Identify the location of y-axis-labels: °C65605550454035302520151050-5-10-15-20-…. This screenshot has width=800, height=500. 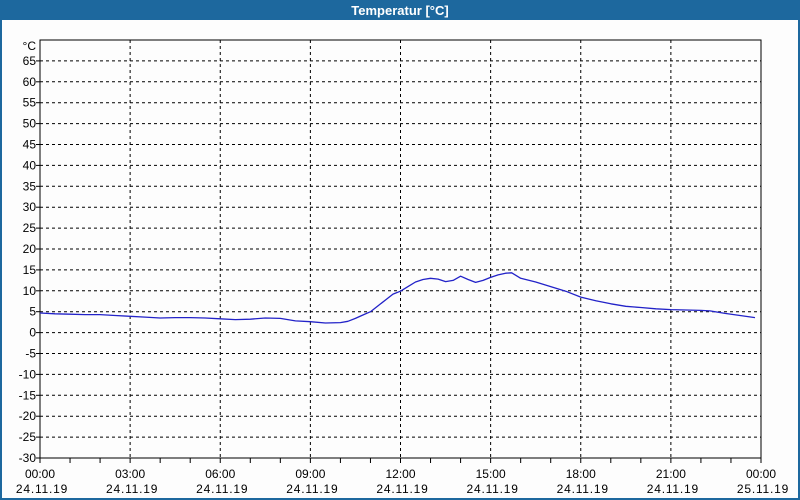
(28, 252).